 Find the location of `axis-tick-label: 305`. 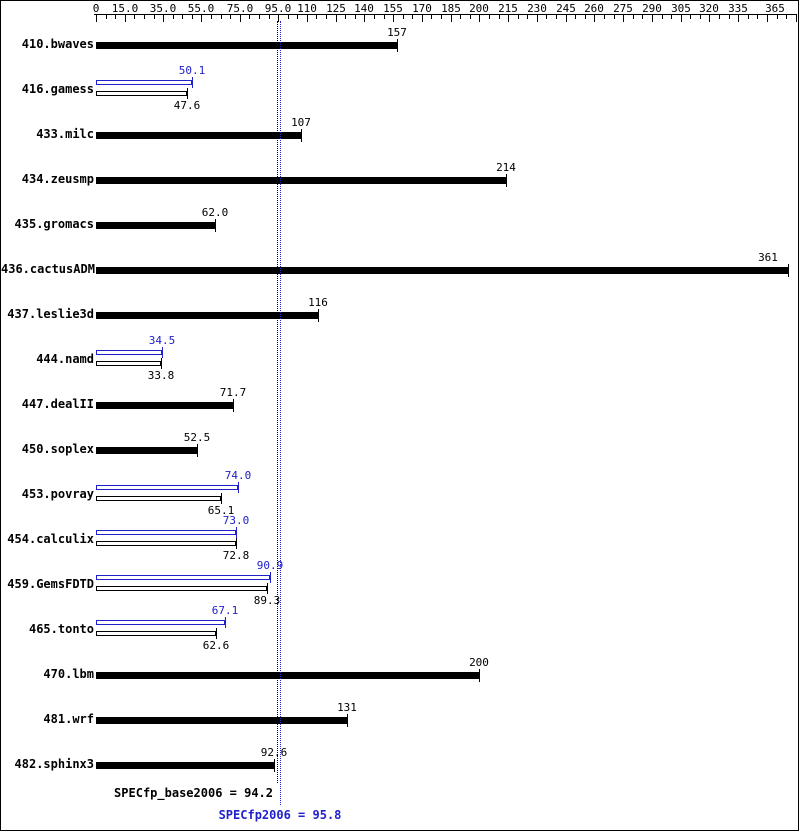

axis-tick-label: 305 is located at coordinates (681, 8).